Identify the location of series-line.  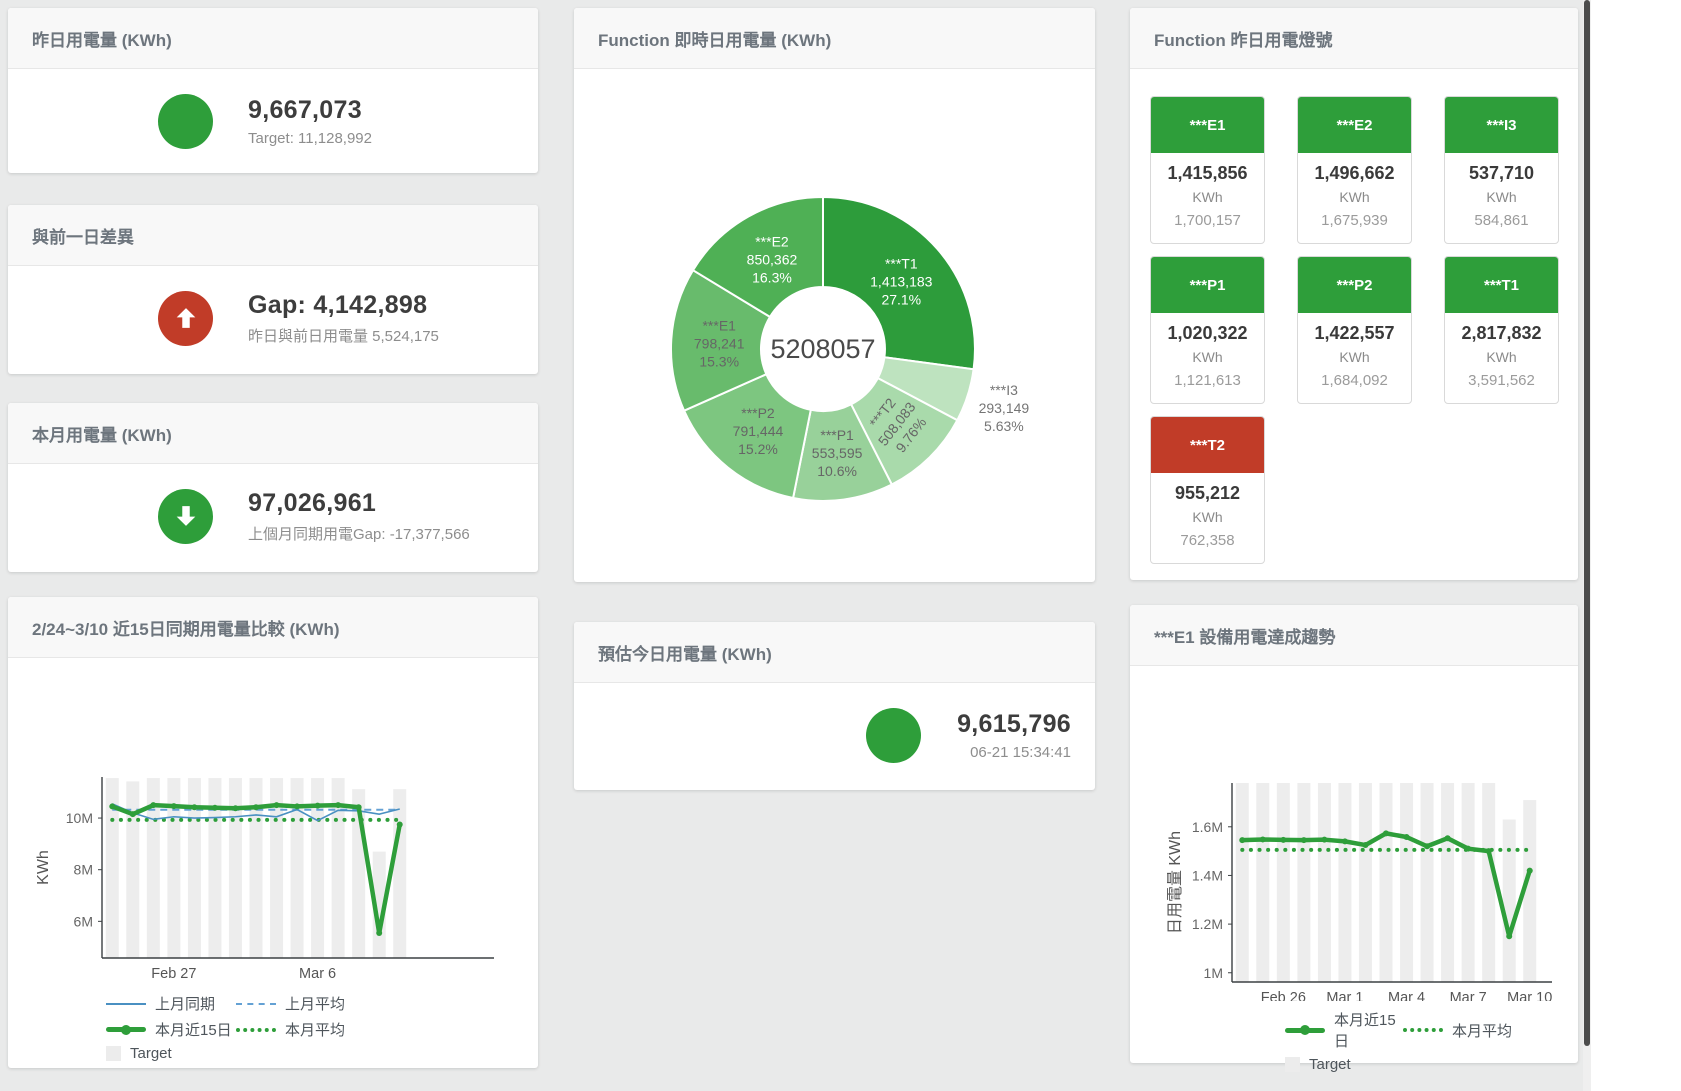
(255, 812).